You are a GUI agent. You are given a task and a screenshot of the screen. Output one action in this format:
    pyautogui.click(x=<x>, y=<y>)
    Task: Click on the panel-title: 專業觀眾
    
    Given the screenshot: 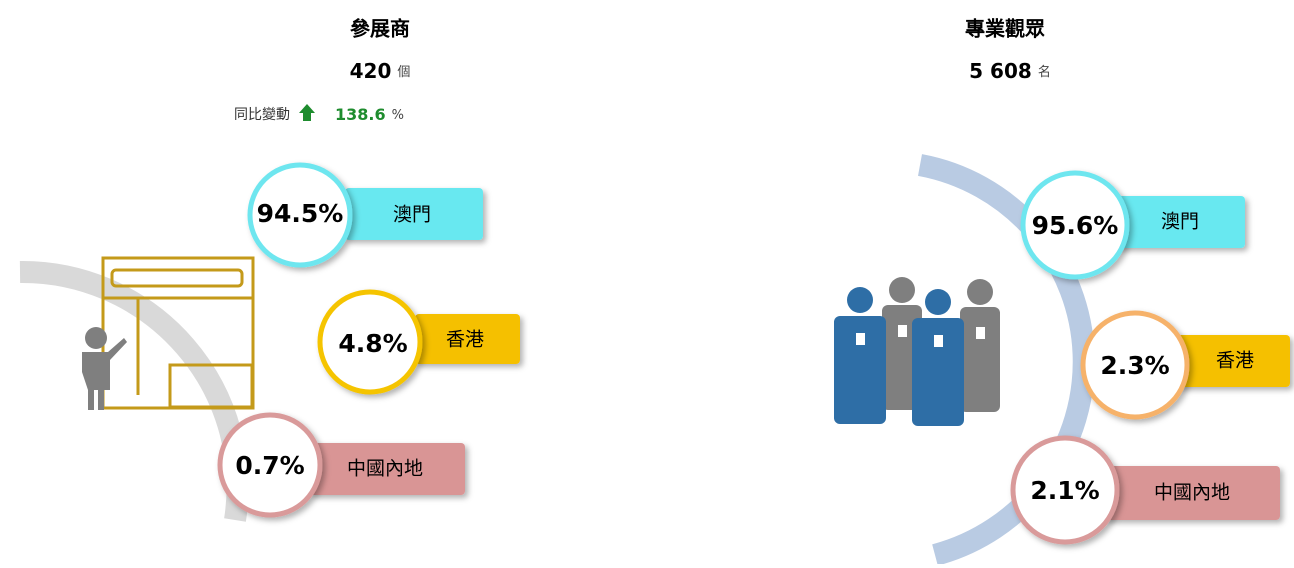 What is the action you would take?
    pyautogui.click(x=1005, y=29)
    